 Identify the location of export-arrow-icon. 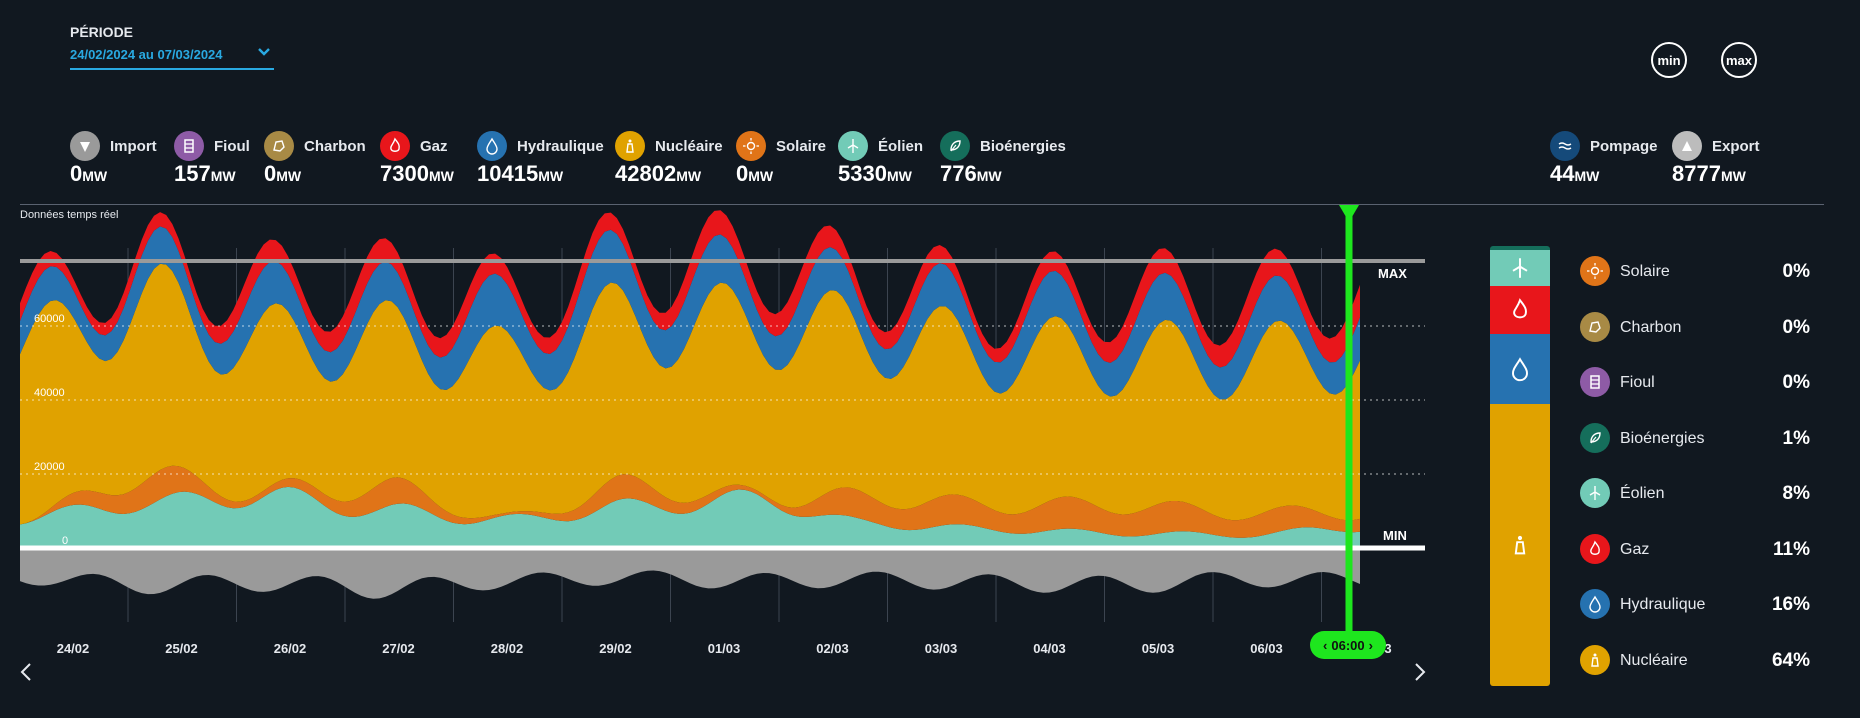
(1687, 146).